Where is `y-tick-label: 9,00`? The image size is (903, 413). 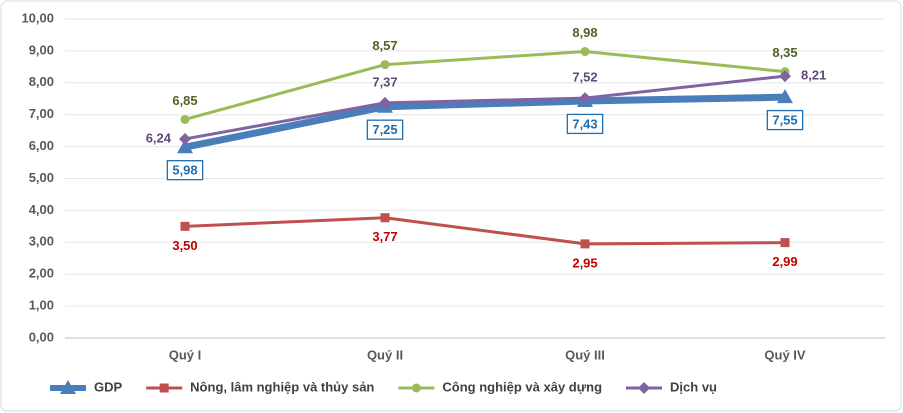
y-tick-label: 9,00 is located at coordinates (41, 49).